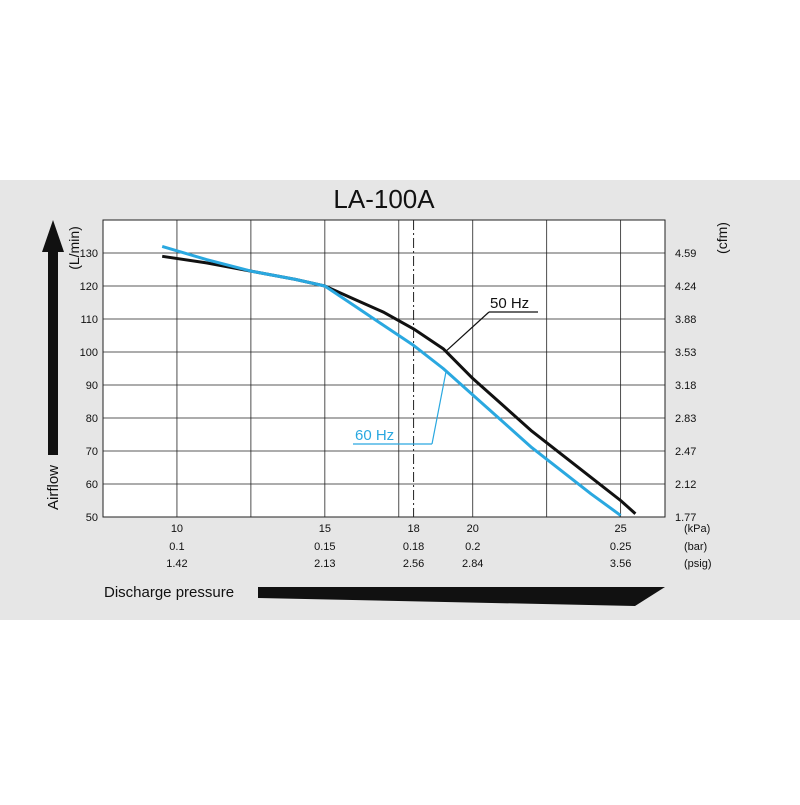 The width and height of the screenshot is (800, 805). Describe the element at coordinates (177, 529) in the screenshot. I see `x-tick-label-kpa: 10` at that location.